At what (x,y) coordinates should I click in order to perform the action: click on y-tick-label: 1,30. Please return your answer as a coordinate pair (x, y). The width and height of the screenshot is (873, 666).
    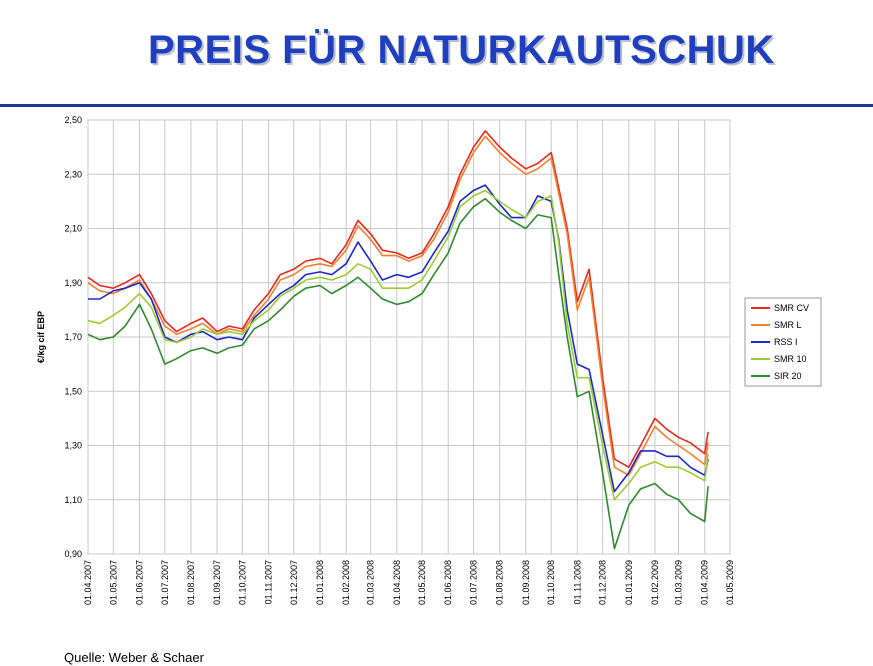
    Looking at the image, I should click on (73, 446).